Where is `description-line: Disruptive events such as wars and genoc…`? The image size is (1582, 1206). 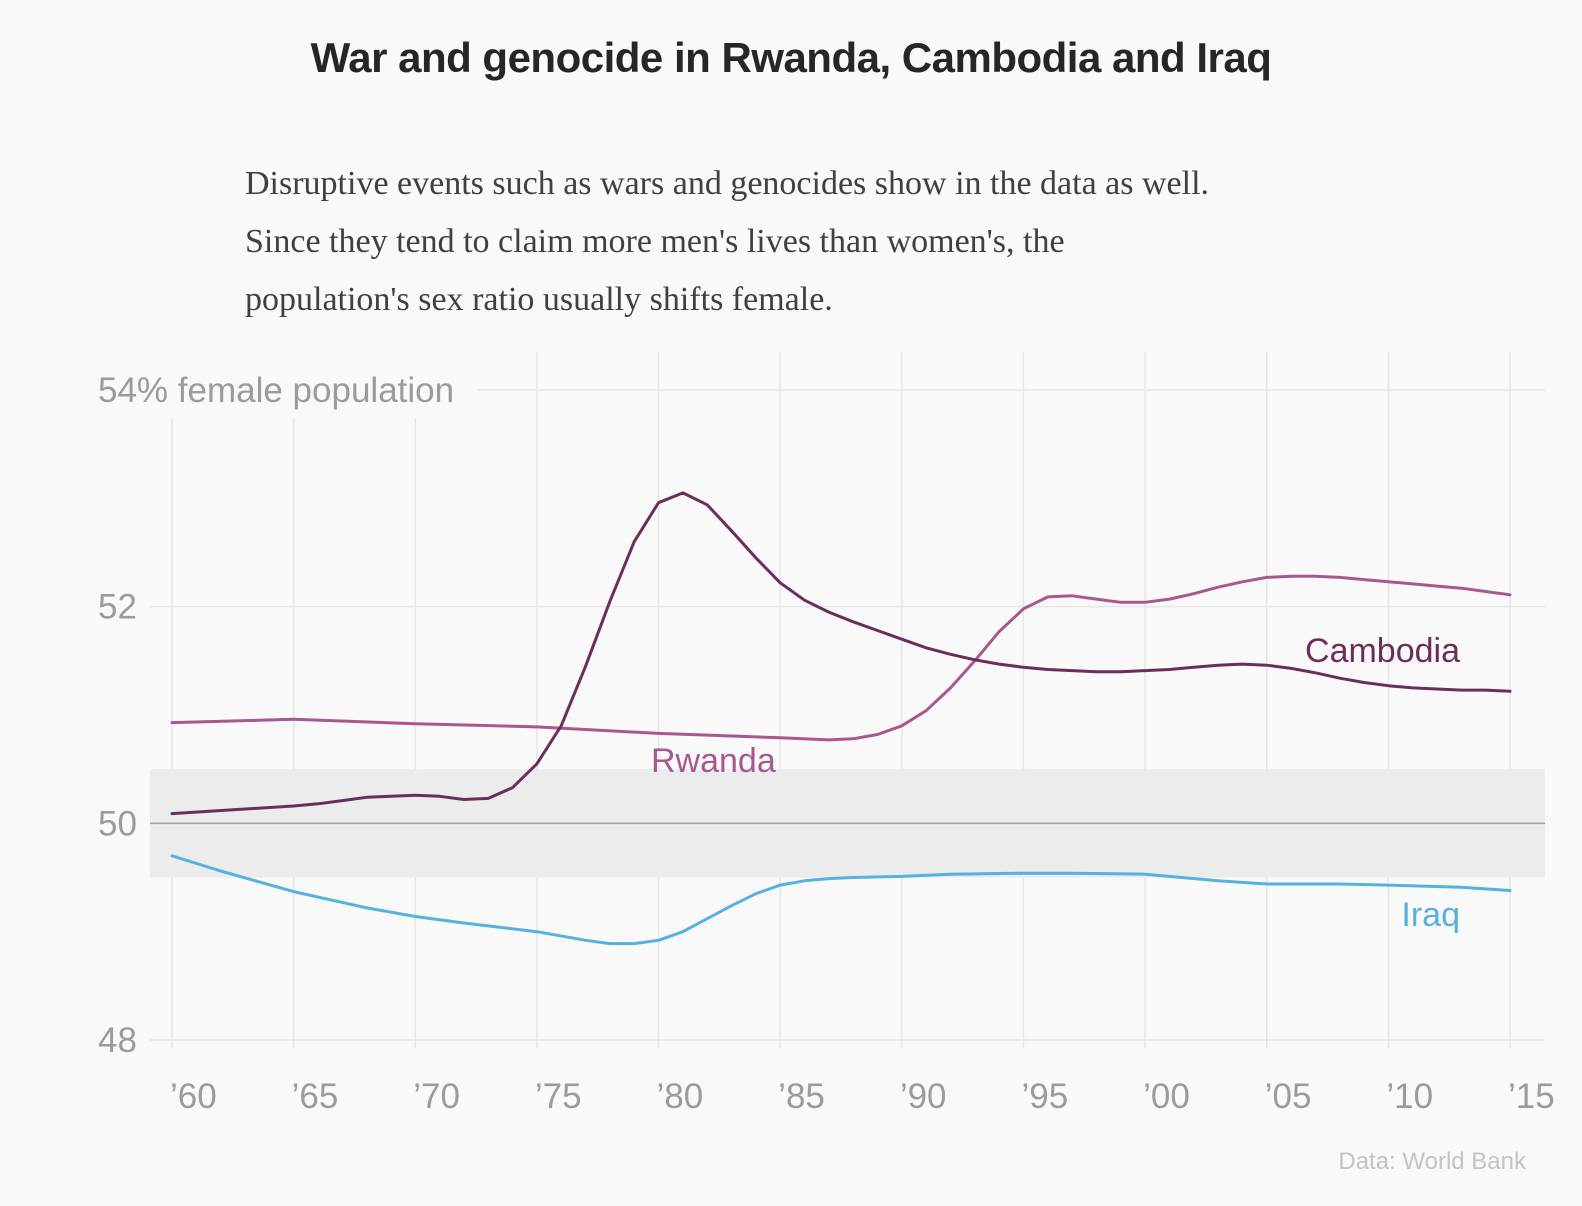 description-line: Disruptive events such as wars and genoc… is located at coordinates (727, 183).